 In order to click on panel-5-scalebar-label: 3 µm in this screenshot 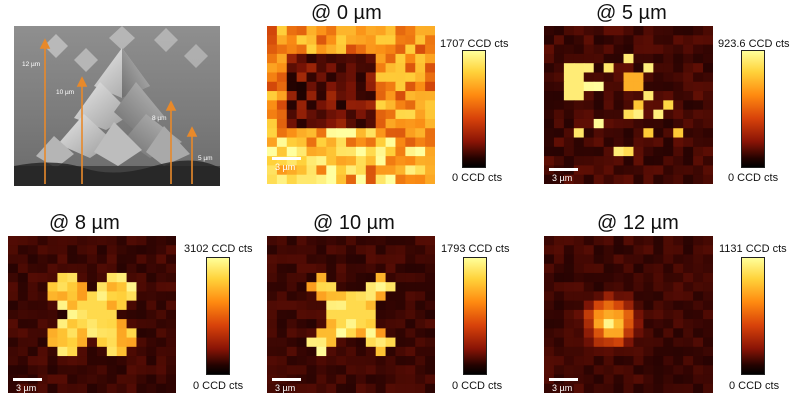, I will do `click(562, 178)`.